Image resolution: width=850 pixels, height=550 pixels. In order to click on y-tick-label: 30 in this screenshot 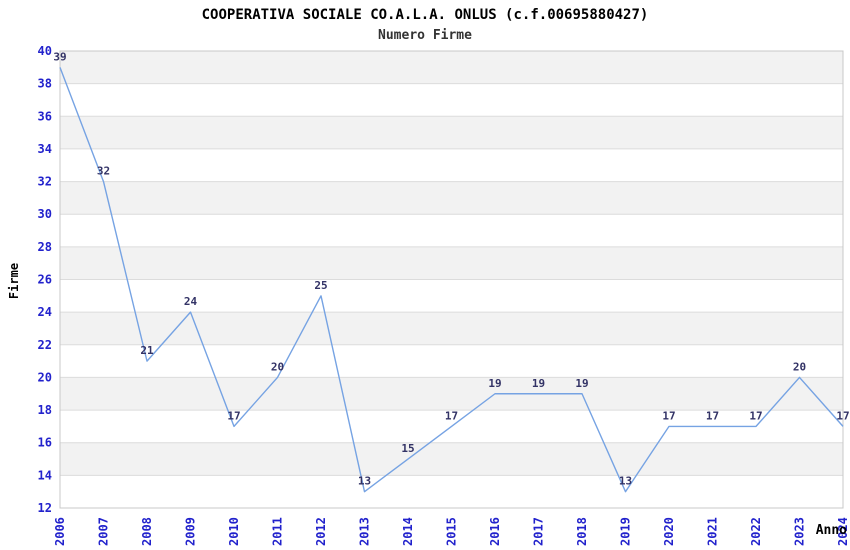, I will do `click(45, 214)`.